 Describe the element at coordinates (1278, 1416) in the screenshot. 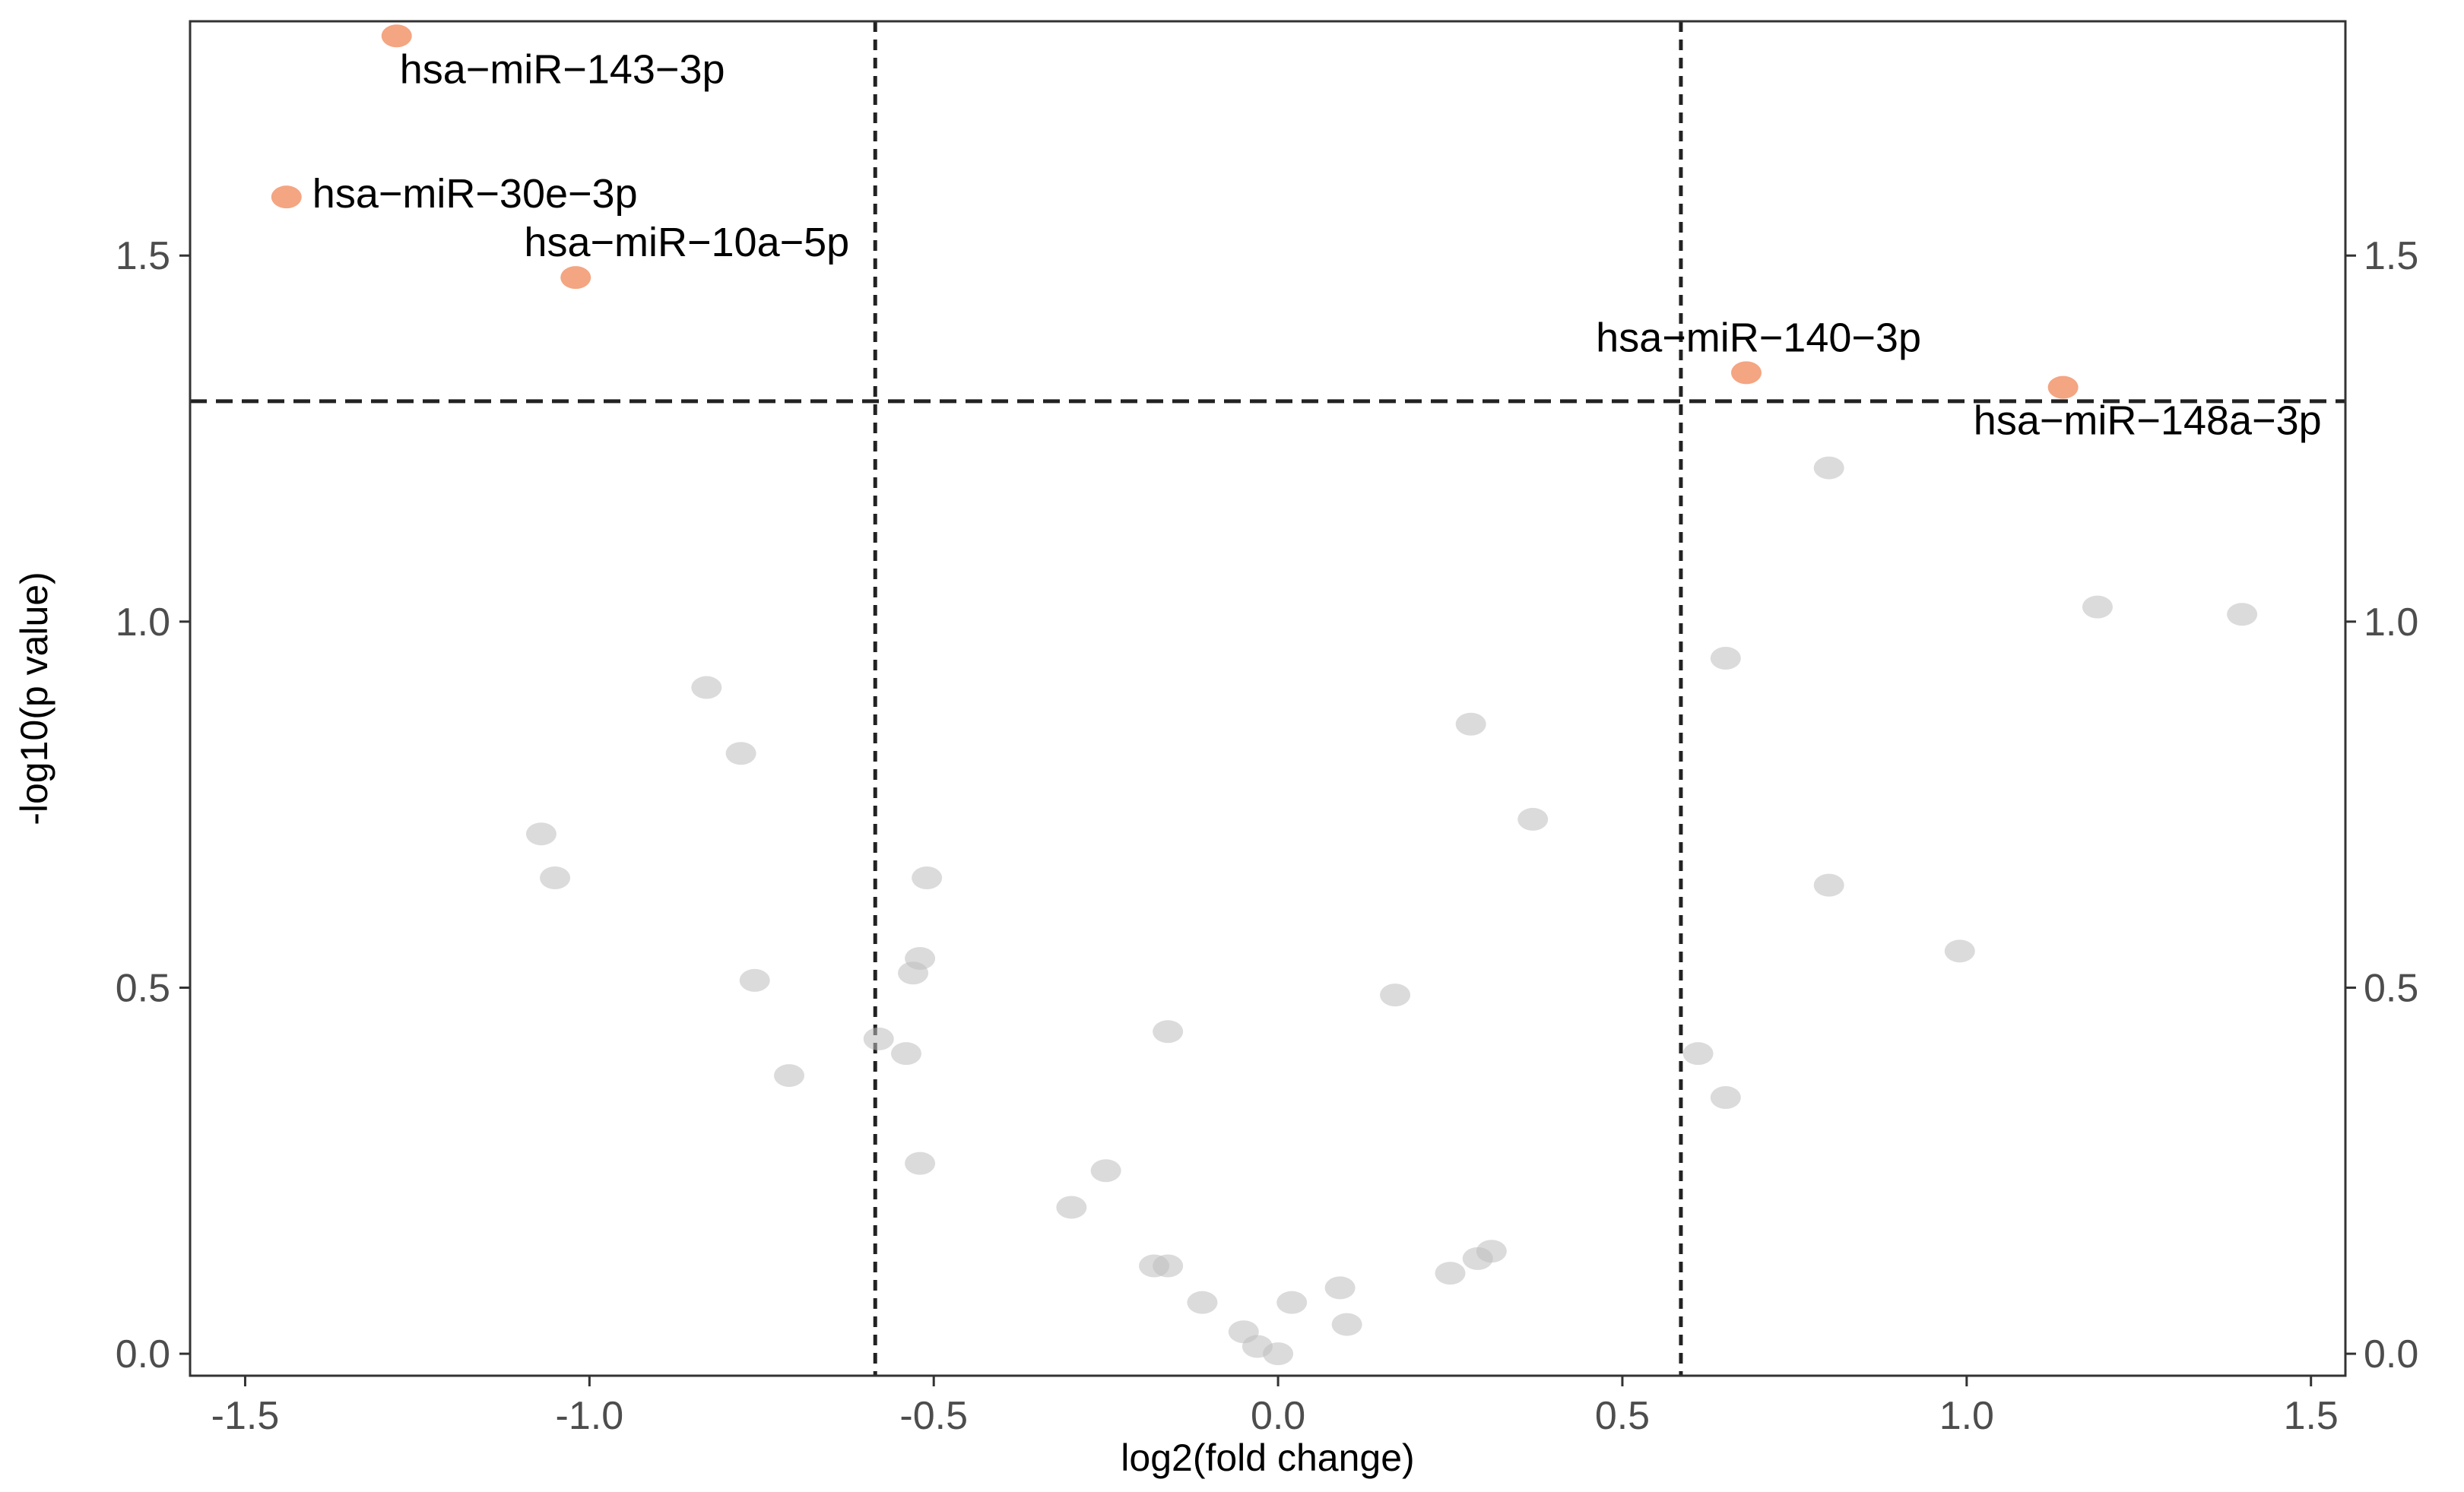

I see `x-tick-label-3: 0.0` at that location.